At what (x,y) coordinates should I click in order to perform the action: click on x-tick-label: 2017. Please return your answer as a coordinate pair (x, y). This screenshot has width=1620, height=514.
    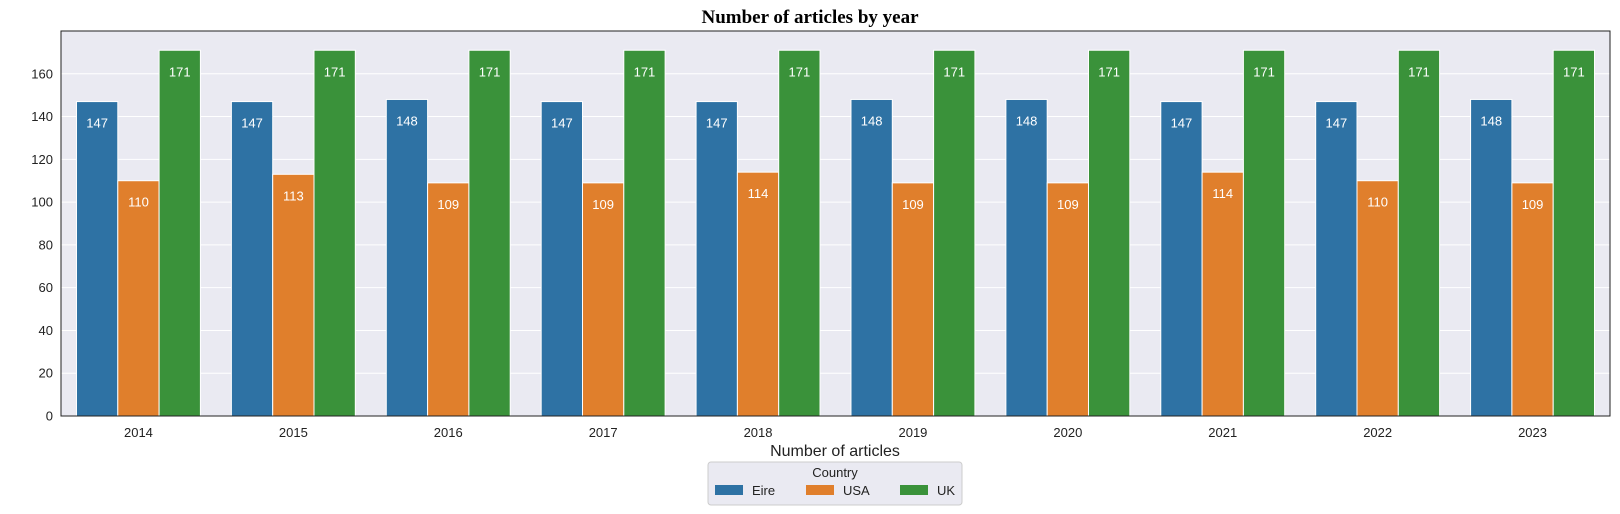
    Looking at the image, I should click on (603, 432).